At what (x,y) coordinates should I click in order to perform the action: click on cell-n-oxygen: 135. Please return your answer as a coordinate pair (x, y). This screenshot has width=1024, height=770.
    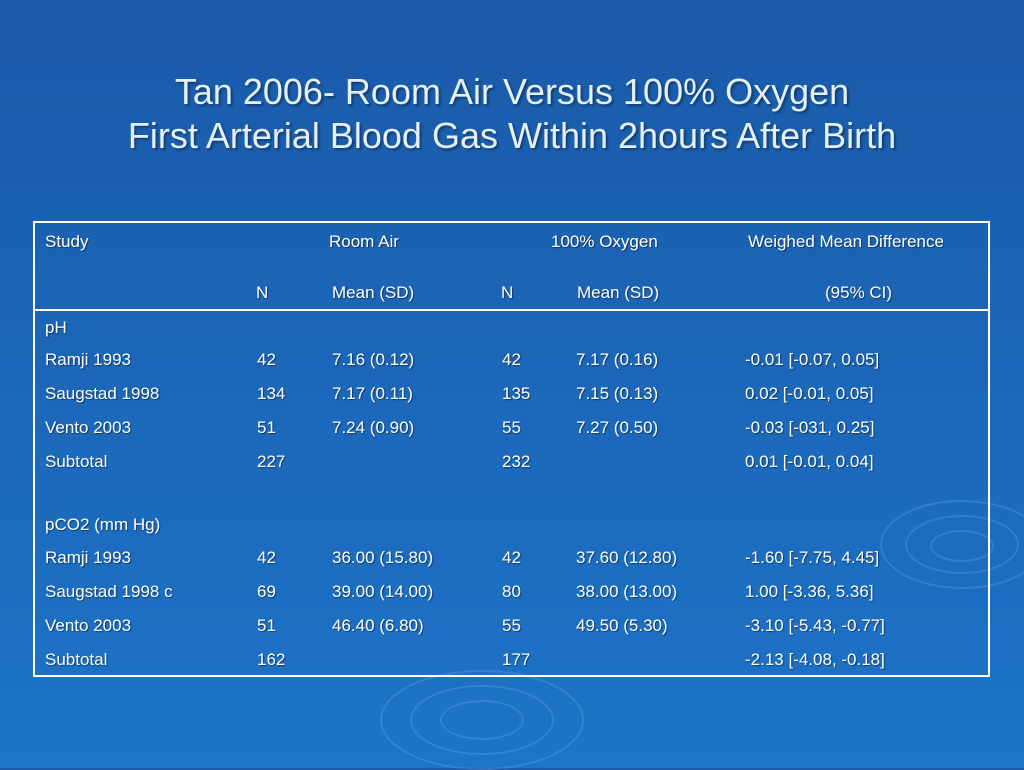
    Looking at the image, I should click on (516, 393).